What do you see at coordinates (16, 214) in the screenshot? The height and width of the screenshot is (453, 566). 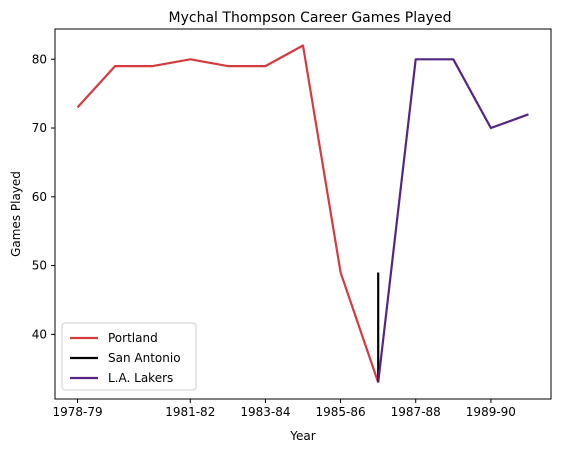 I see `y-axis-label: Games Played` at bounding box center [16, 214].